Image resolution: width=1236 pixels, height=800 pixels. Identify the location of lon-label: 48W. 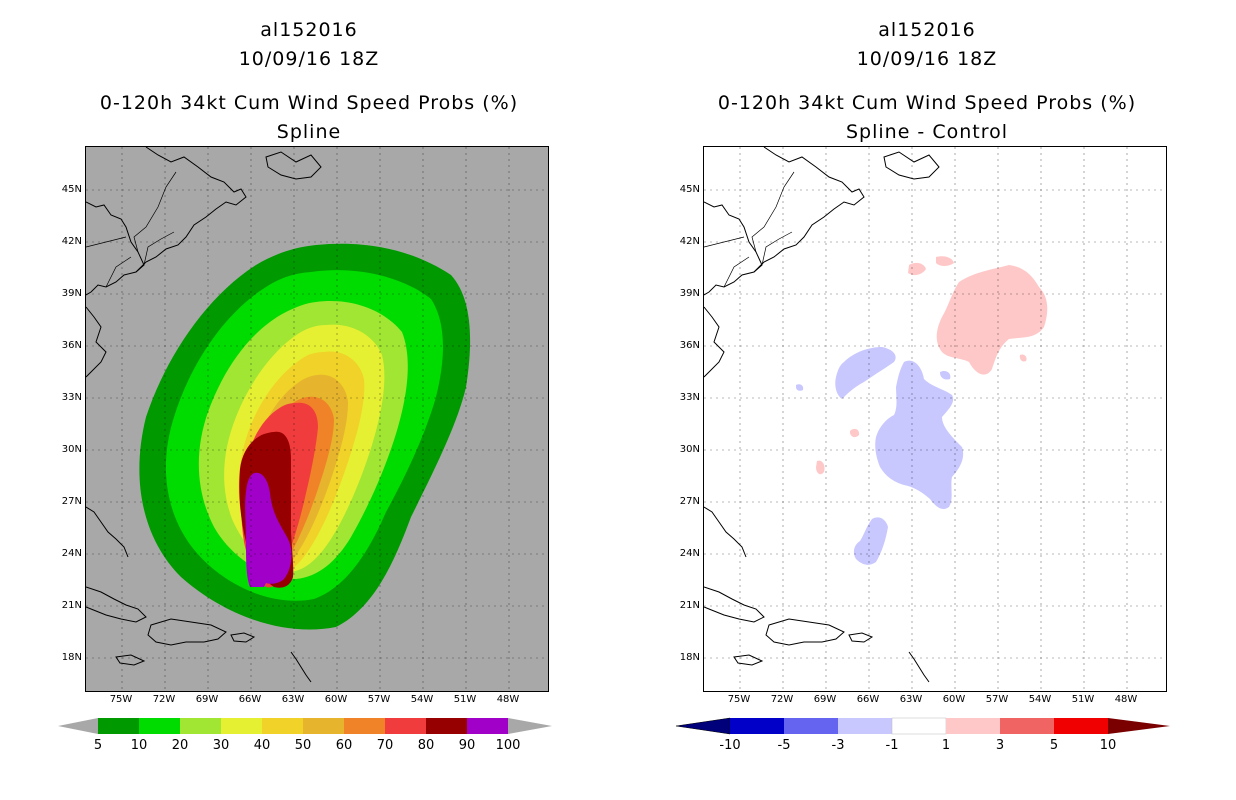
(508, 699).